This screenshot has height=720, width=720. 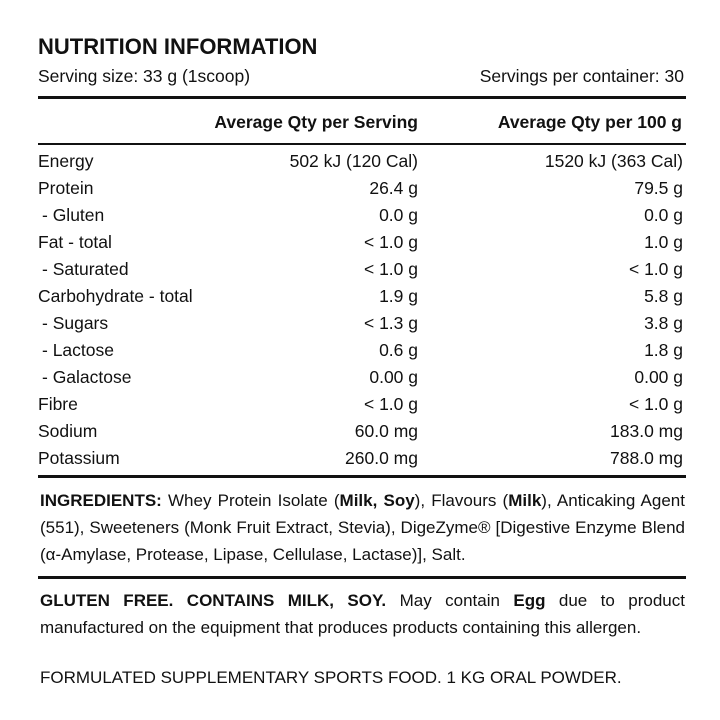 I want to click on text-segment: ), Flavours (, so click(x=461, y=500).